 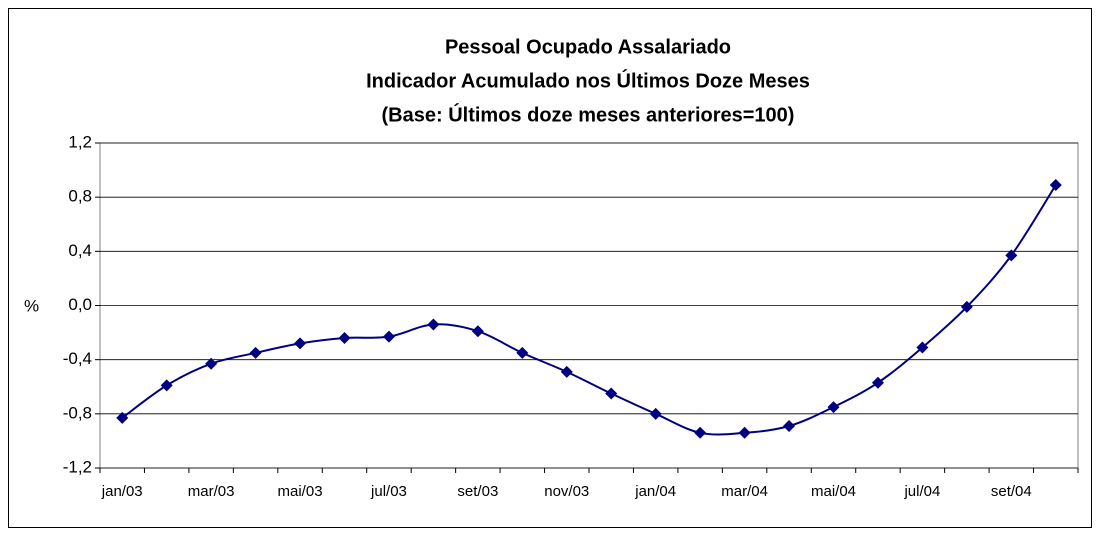 What do you see at coordinates (655, 491) in the screenshot?
I see `x-tick-label: jan/04` at bounding box center [655, 491].